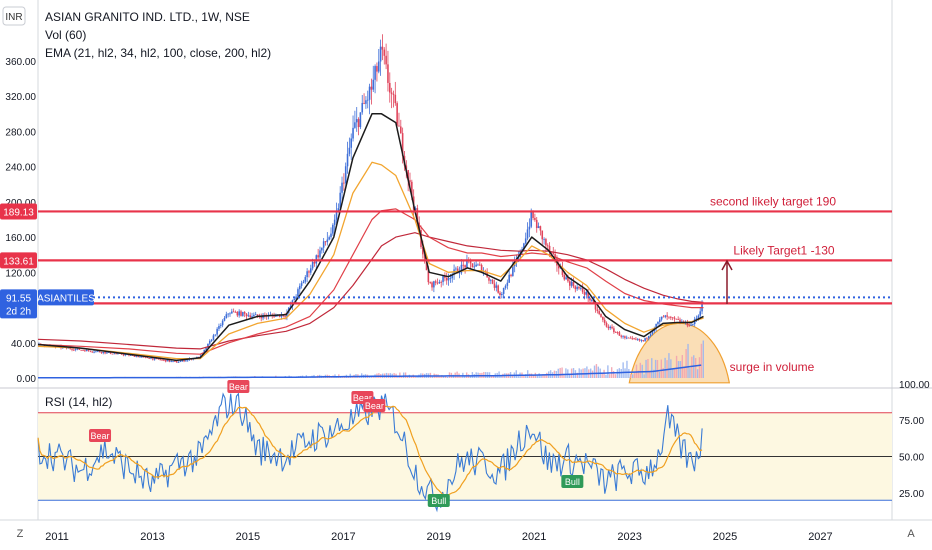  I want to click on target-1-annotation: Likely Target1 -130, so click(784, 250).